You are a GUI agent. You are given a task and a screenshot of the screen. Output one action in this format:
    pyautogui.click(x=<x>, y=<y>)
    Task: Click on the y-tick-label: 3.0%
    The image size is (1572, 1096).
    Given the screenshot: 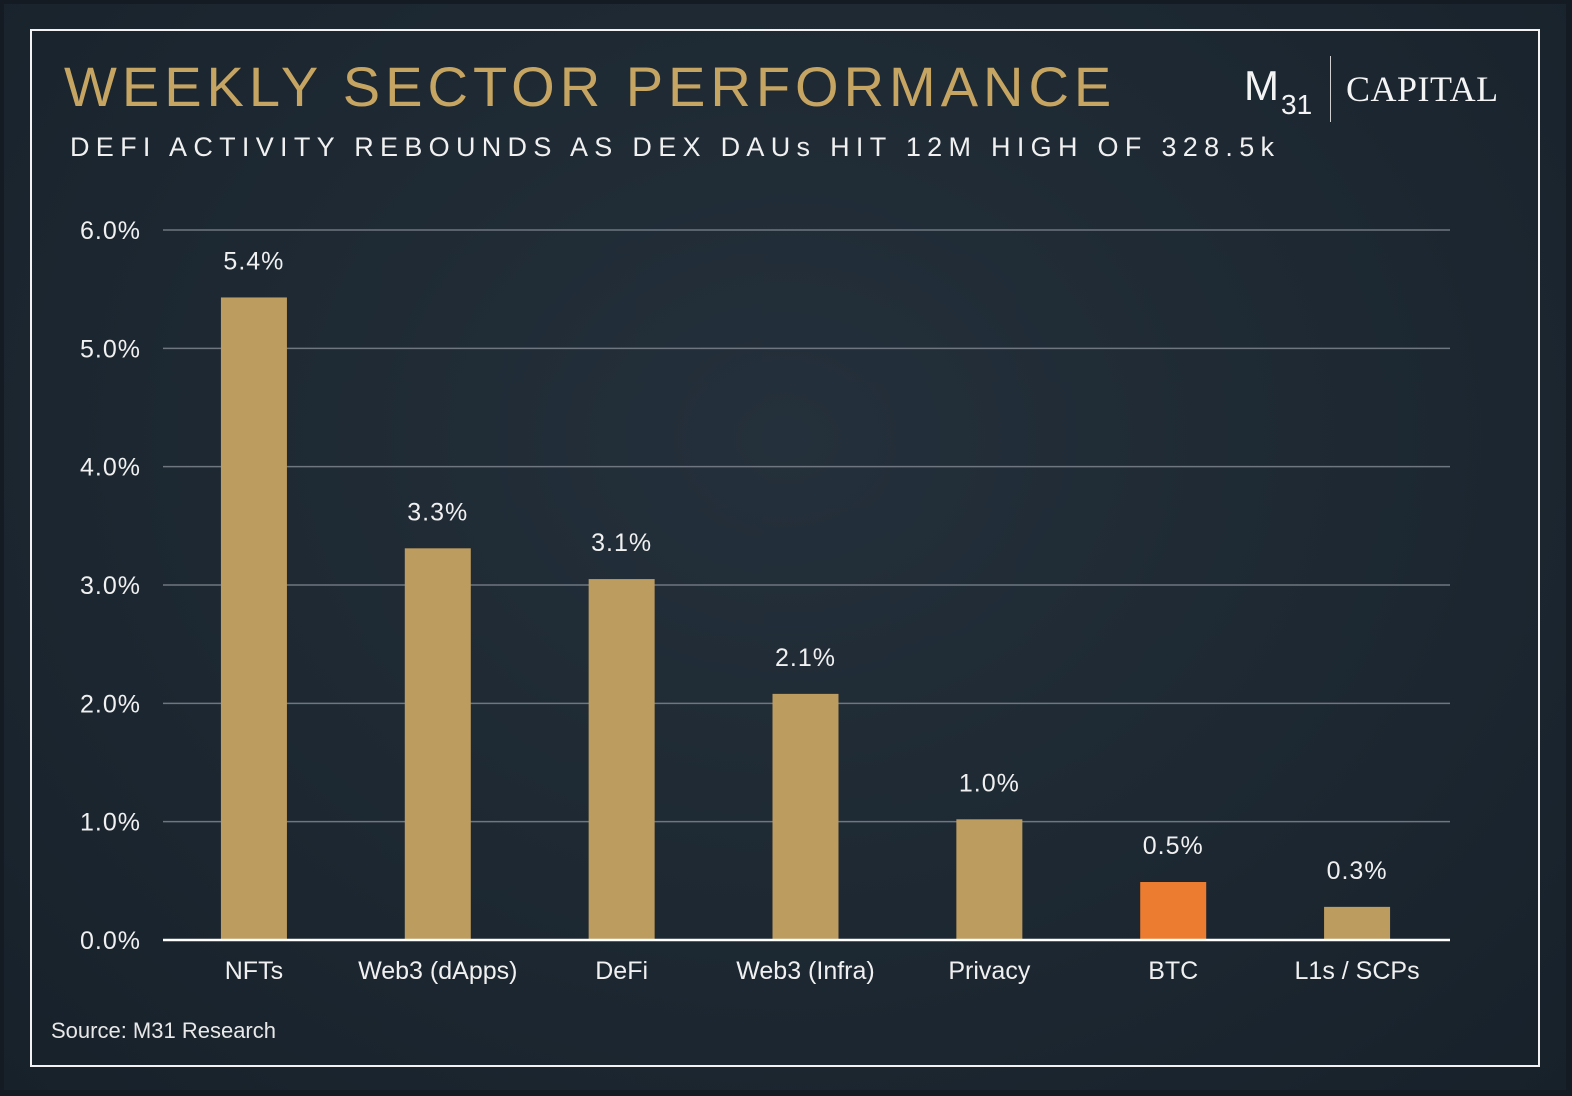 What is the action you would take?
    pyautogui.click(x=110, y=586)
    